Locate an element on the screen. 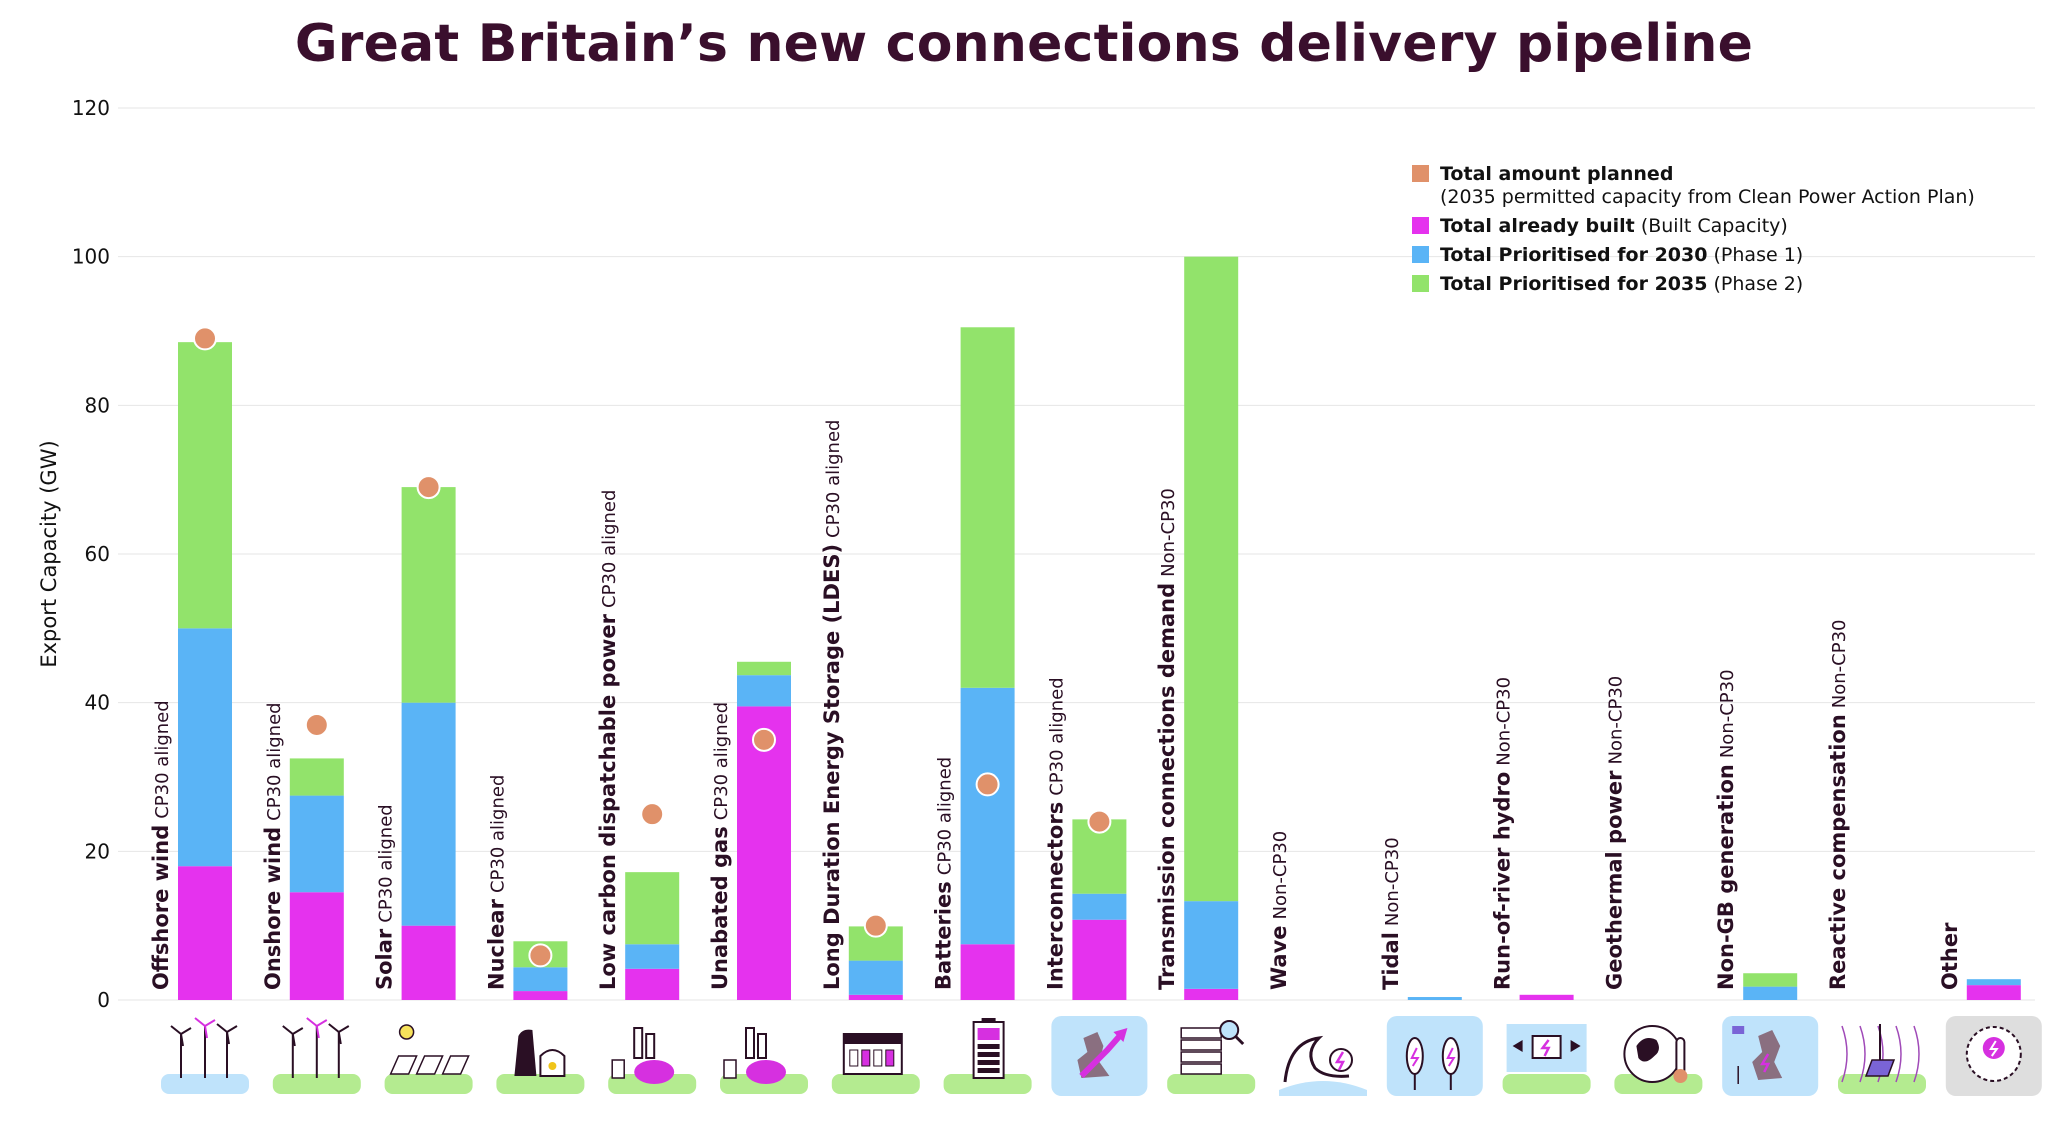  category-label-interconnectors: Interconnectors CP30 aligned is located at coordinates (1055, 833).